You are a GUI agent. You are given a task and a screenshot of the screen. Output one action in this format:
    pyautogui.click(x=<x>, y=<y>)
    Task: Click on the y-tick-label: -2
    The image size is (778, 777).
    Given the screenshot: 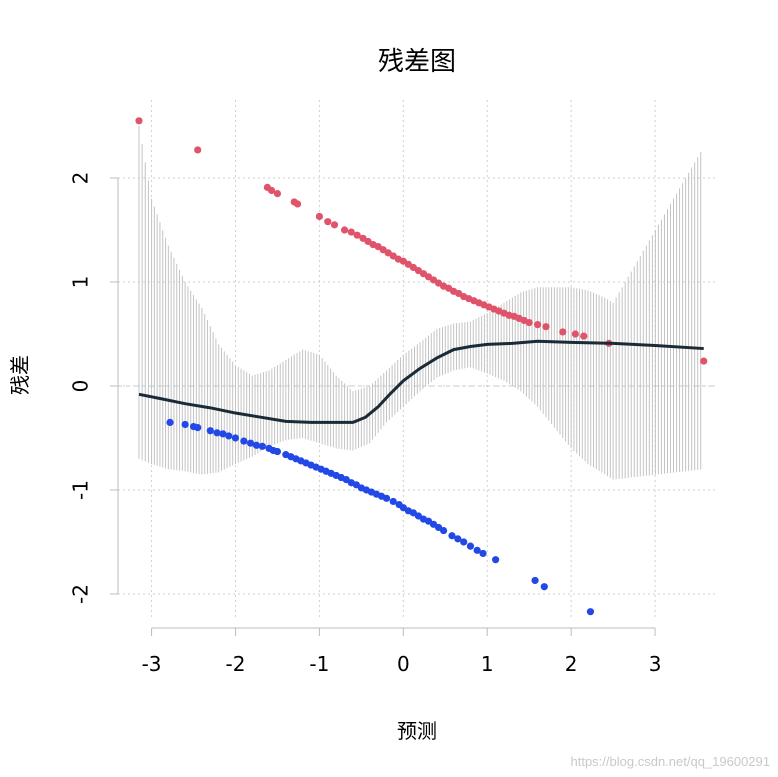 What is the action you would take?
    pyautogui.click(x=81, y=594)
    